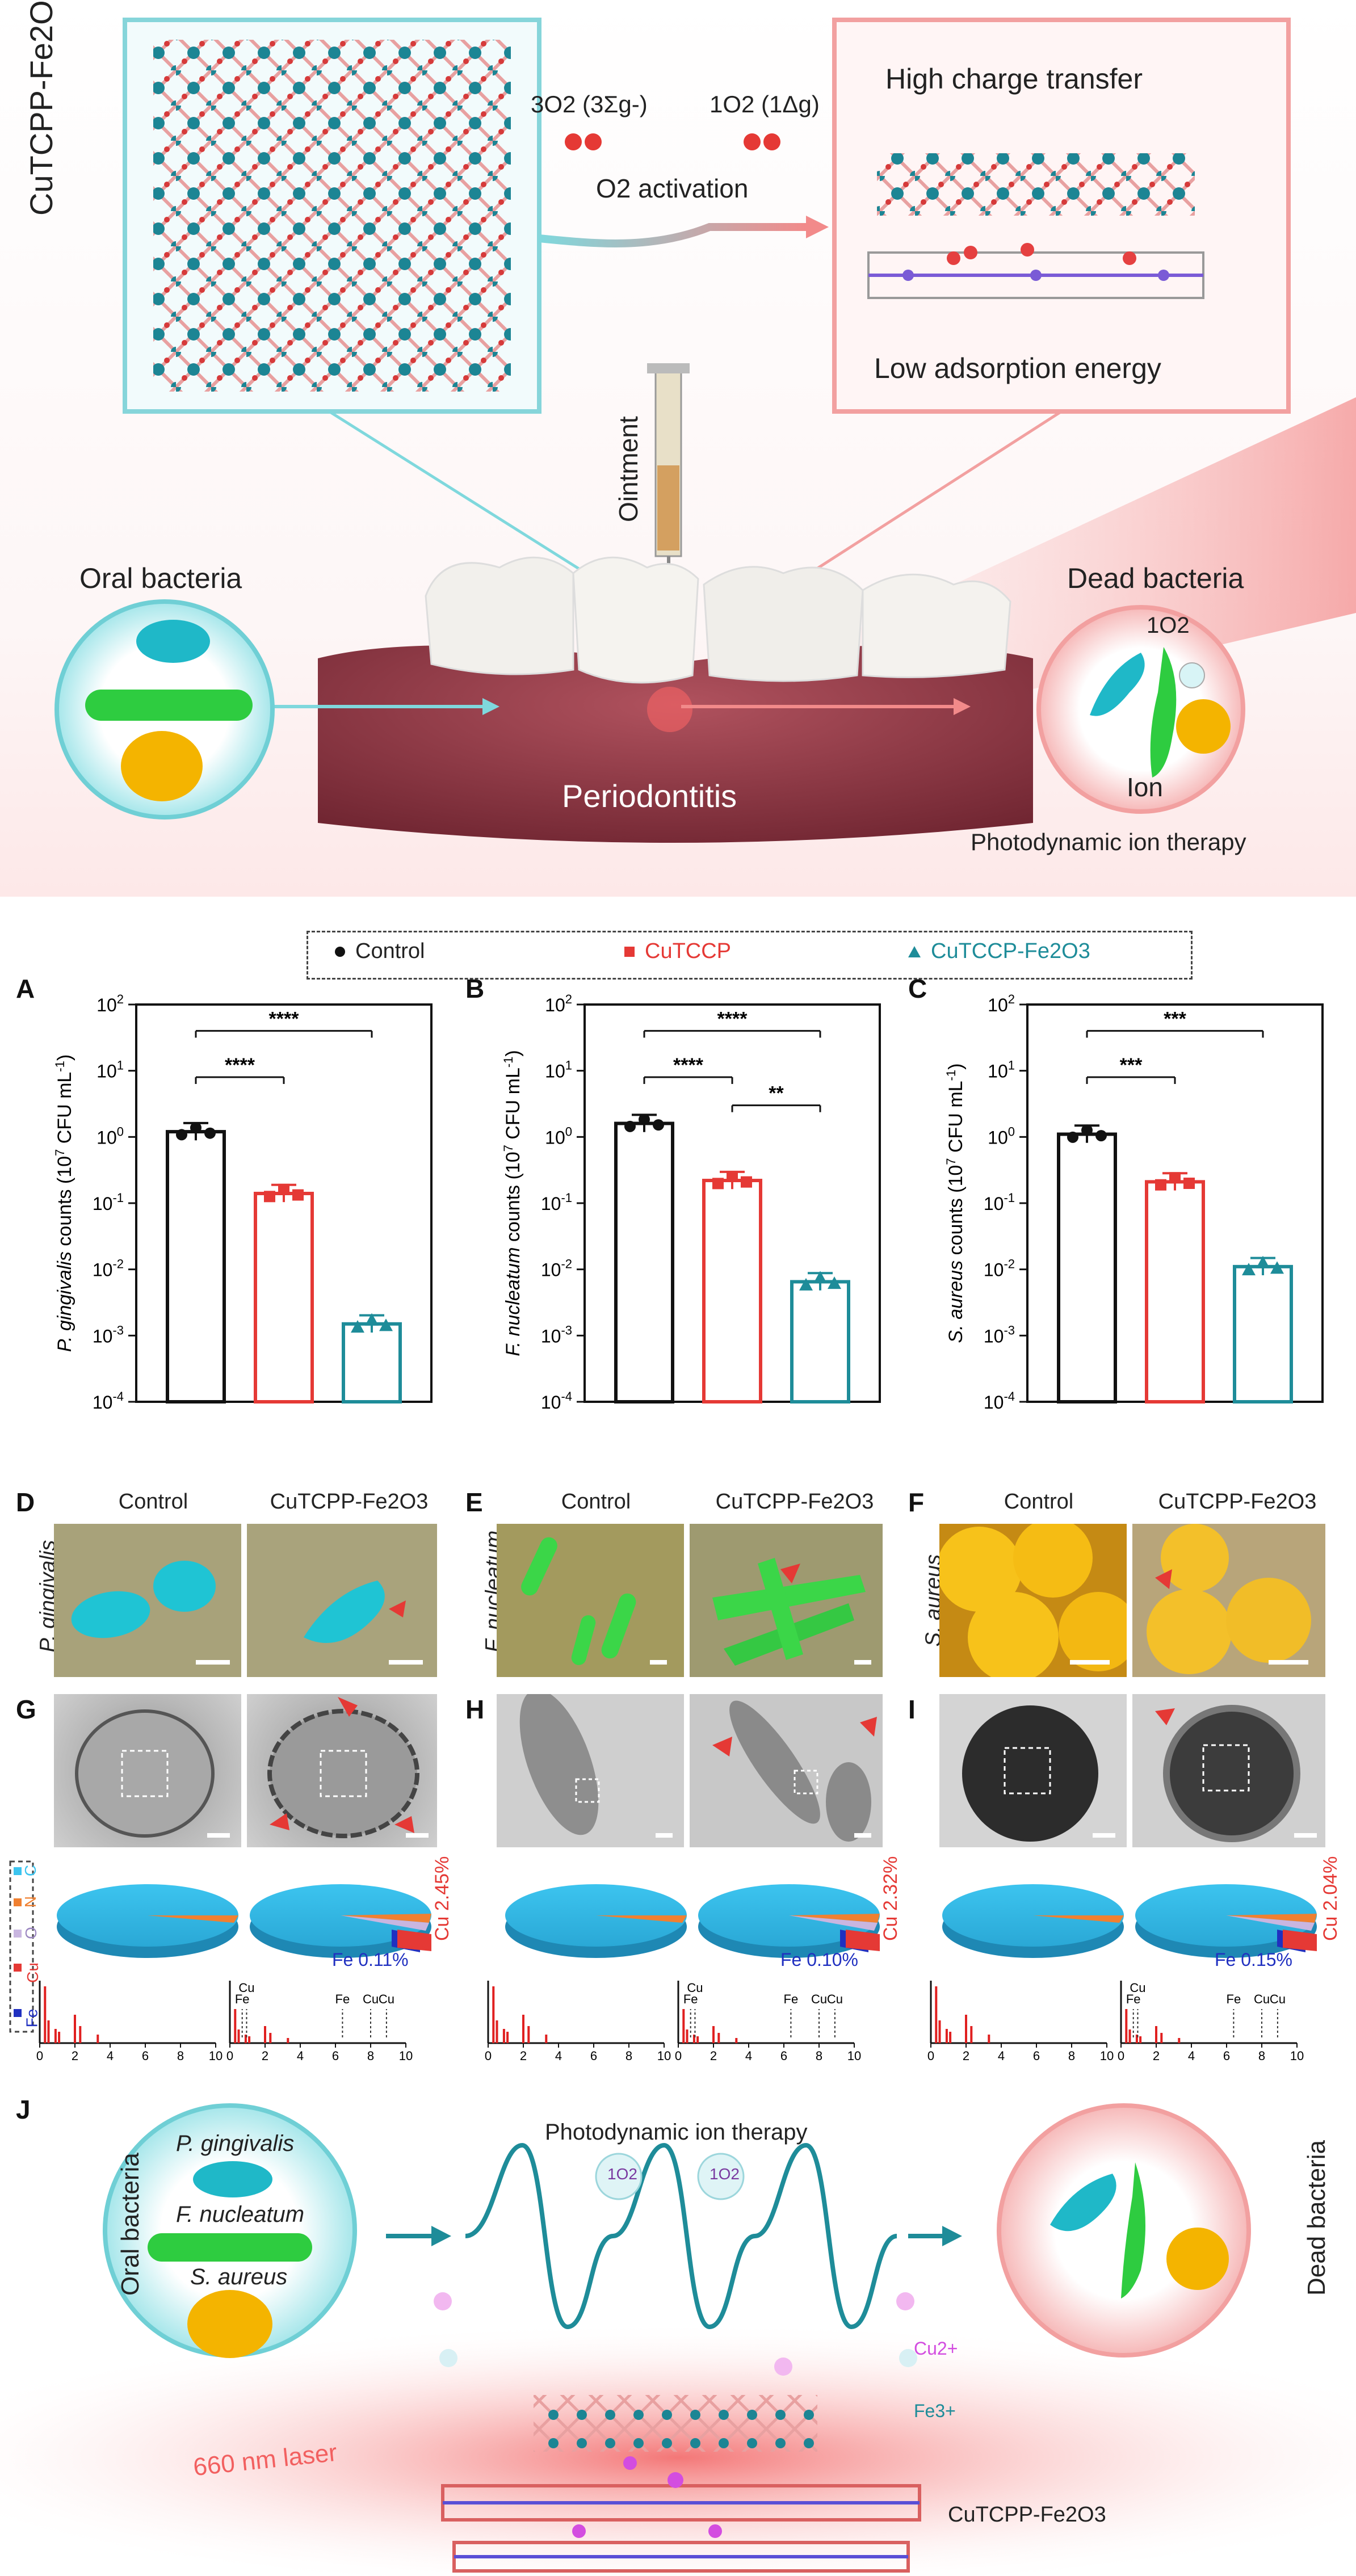 This screenshot has width=1356, height=2576. I want to click on ion-label: Ion, so click(1145, 787).